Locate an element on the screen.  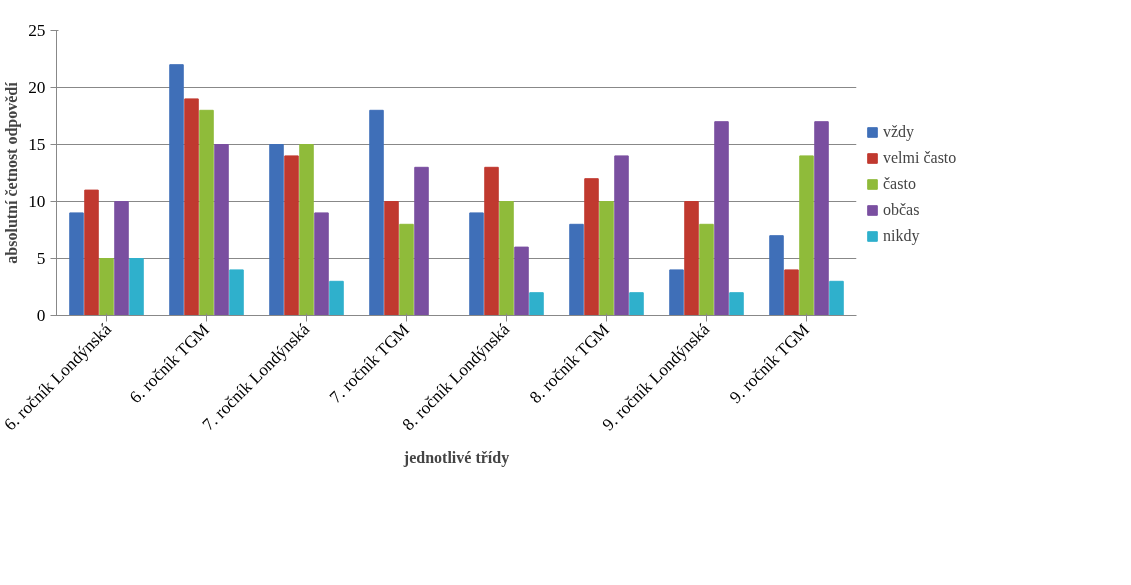
y-tick-label: 25 is located at coordinates (37, 30).